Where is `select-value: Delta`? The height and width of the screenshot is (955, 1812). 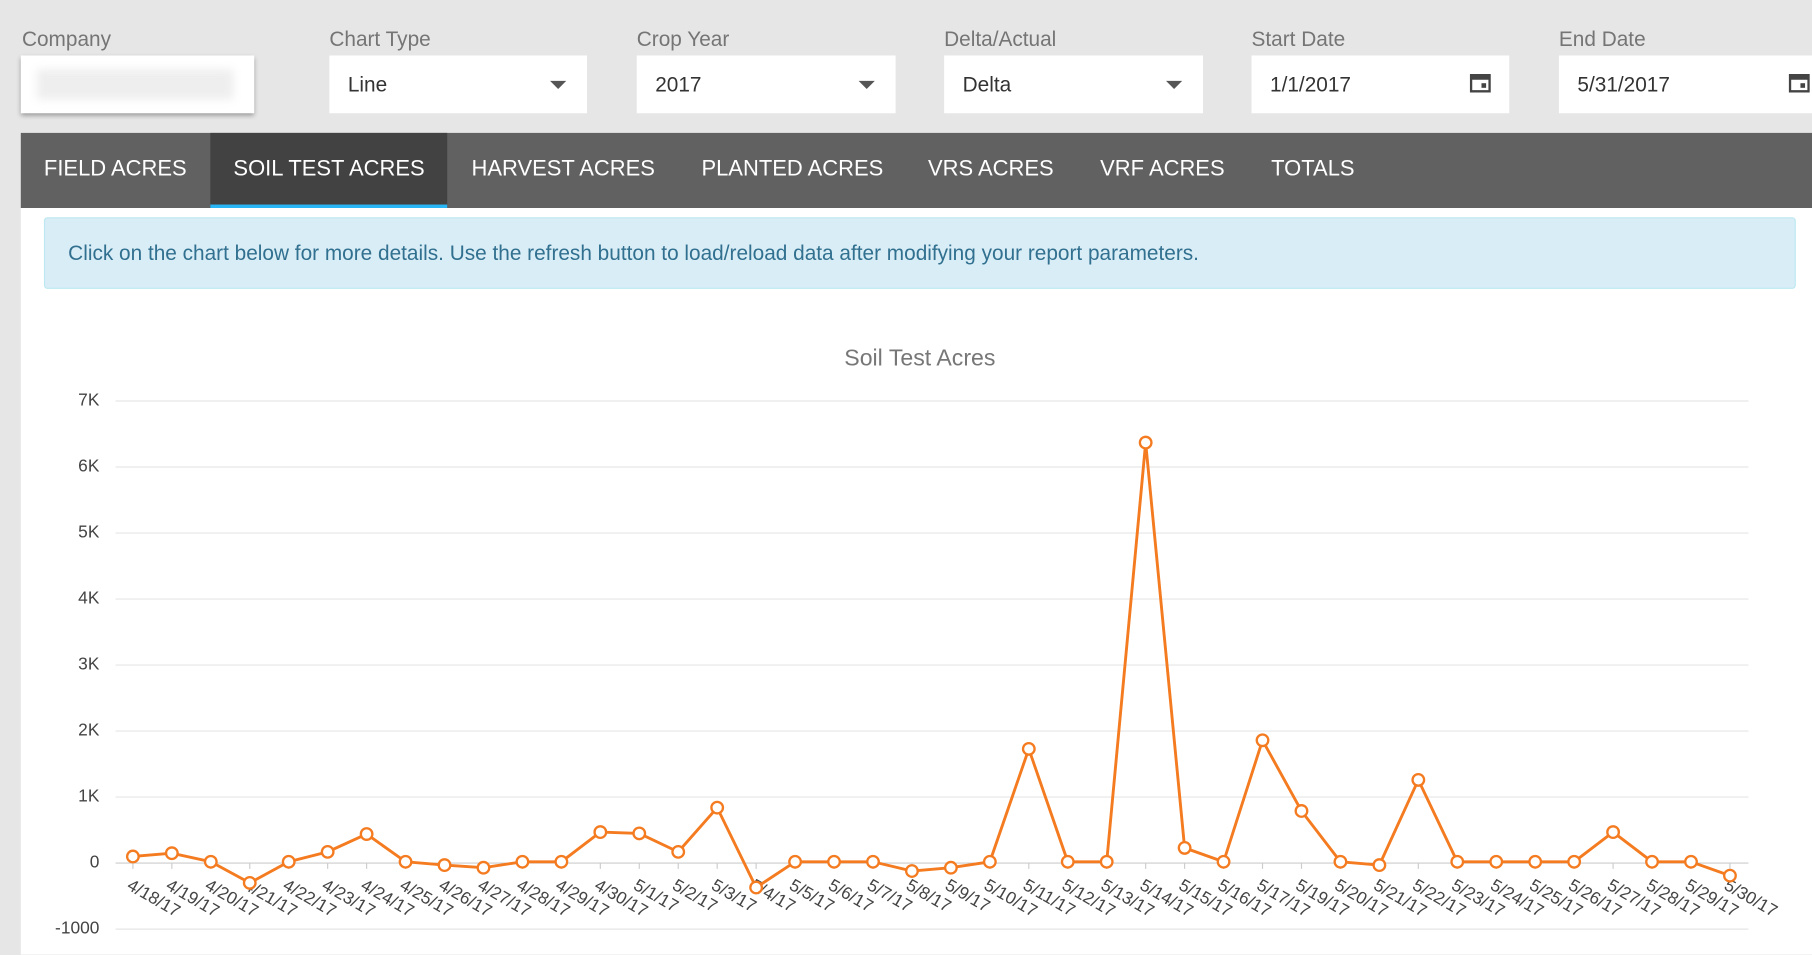
select-value: Delta is located at coordinates (987, 84).